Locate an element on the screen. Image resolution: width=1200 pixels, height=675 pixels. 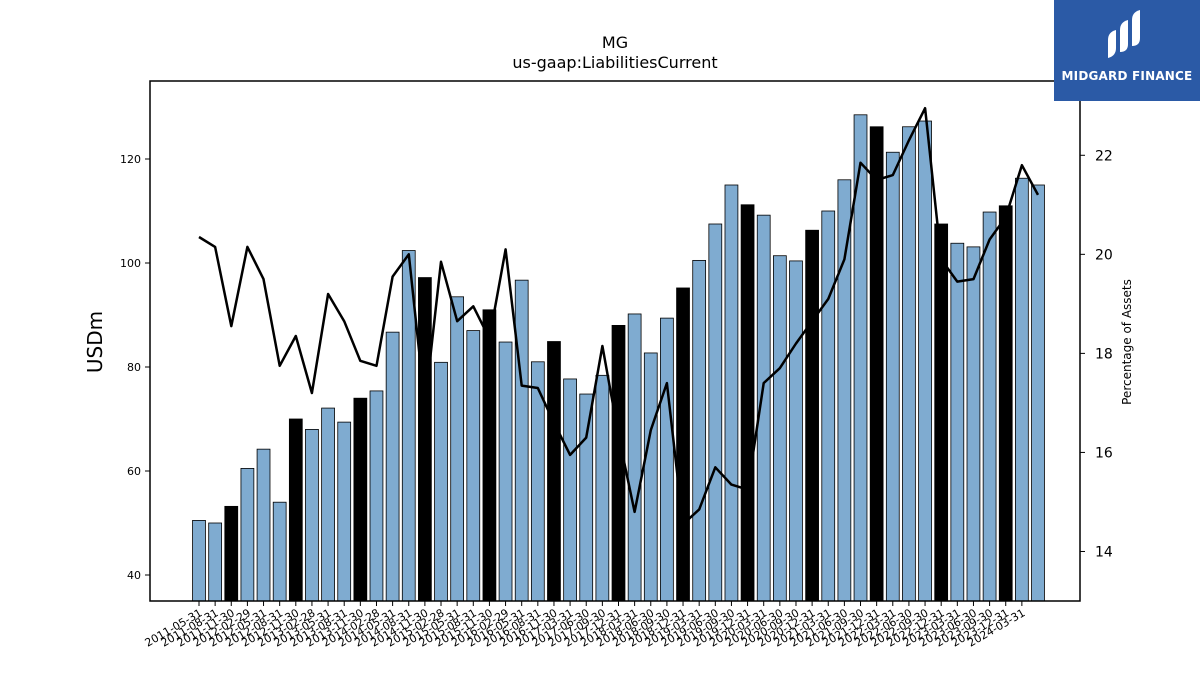
brand-logo: MIDGARD FINANCE is located at coordinates (1127, 50).